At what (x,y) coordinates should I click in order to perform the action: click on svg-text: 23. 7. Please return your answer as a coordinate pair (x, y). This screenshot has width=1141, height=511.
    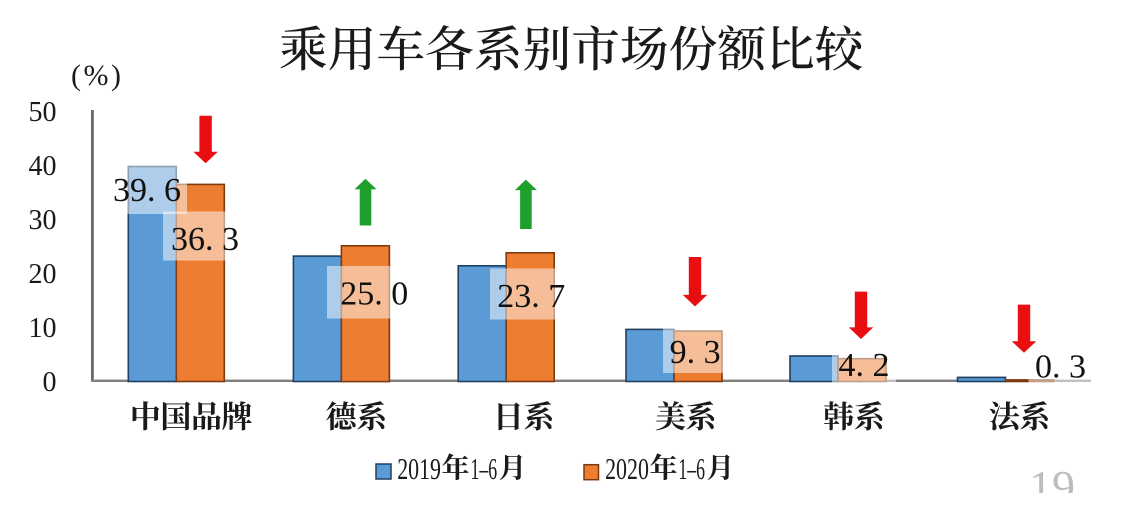
    Looking at the image, I should click on (531, 296).